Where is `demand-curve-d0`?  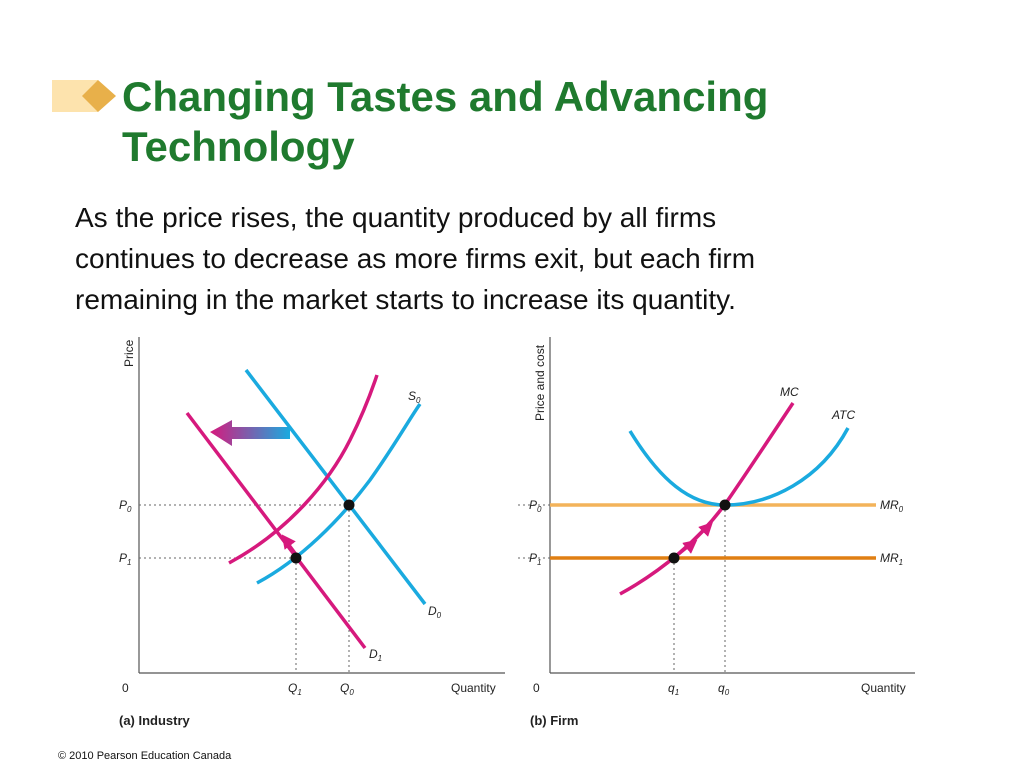
demand-curve-d0 is located at coordinates (335, 487).